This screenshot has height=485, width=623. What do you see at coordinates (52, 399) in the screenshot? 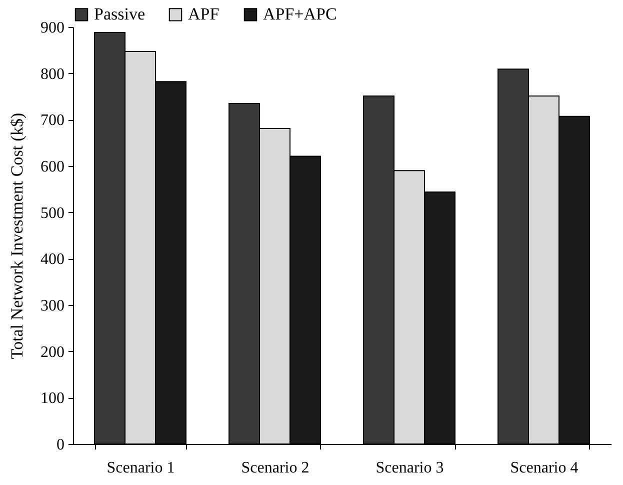
I see `y-tick-label: 100` at bounding box center [52, 399].